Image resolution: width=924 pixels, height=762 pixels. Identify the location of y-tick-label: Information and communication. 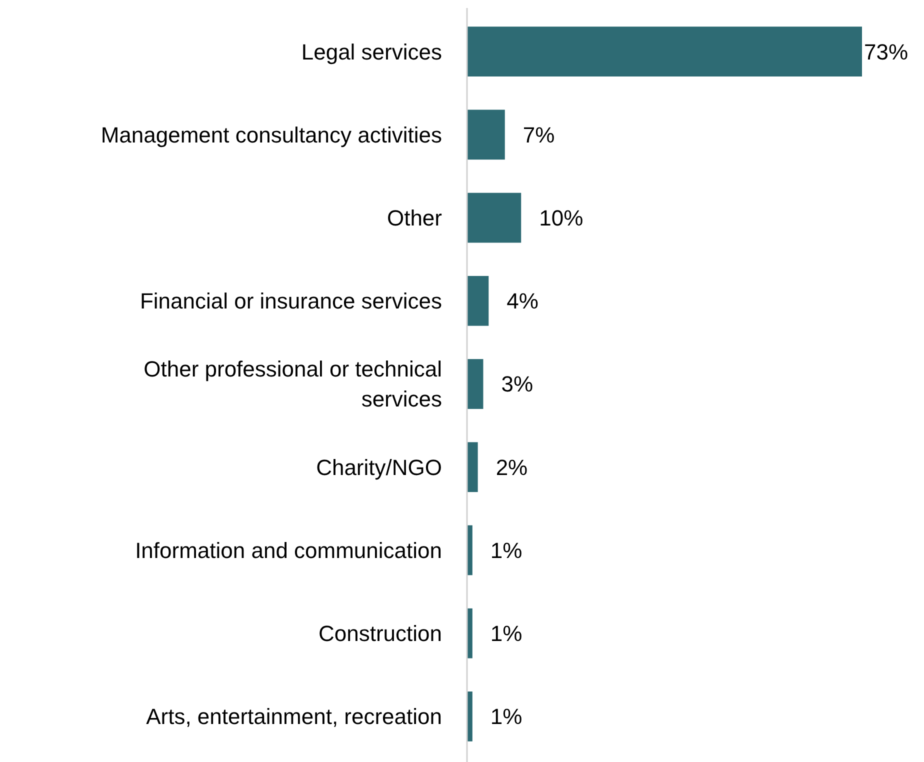
(288, 550).